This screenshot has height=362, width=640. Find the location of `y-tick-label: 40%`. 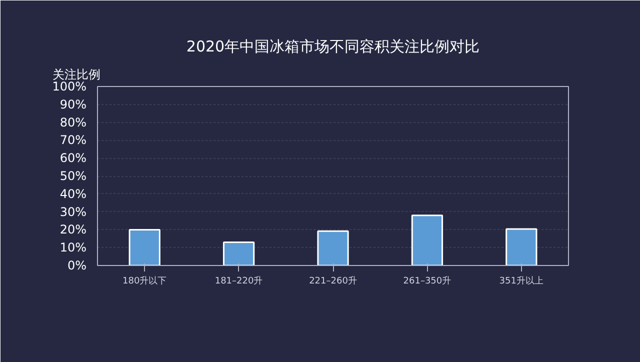

y-tick-label: 40% is located at coordinates (73, 193).